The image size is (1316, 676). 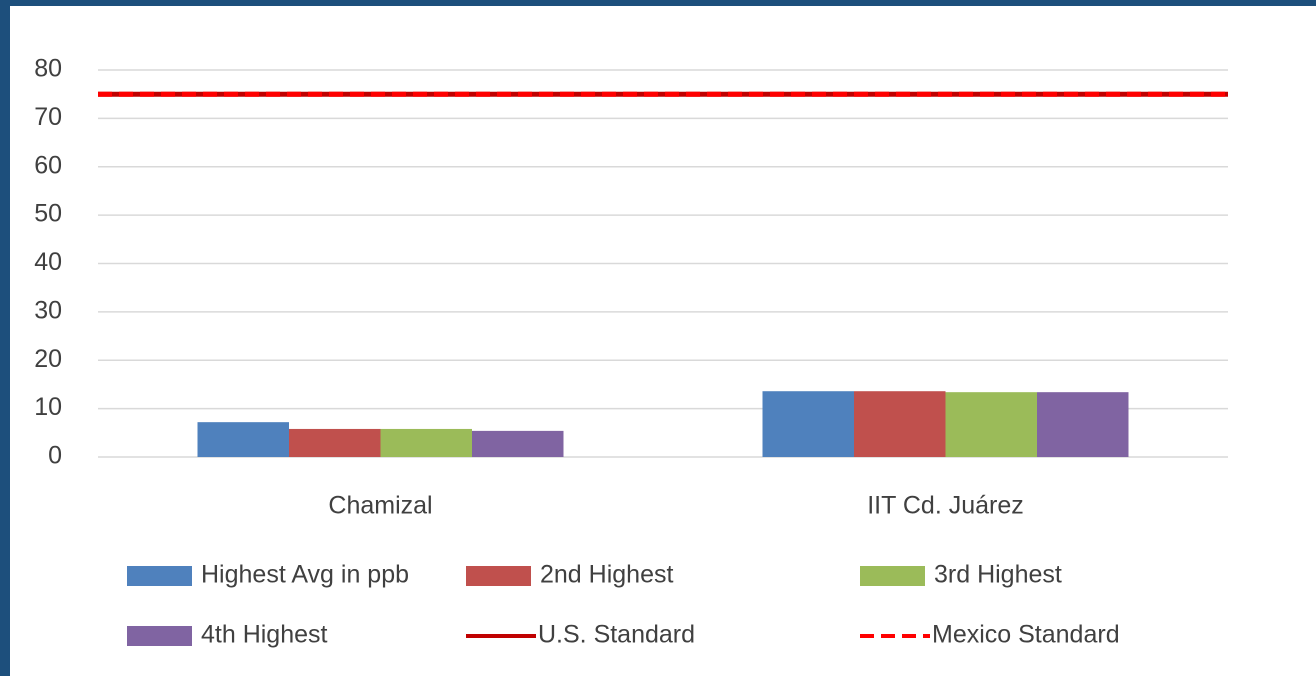 What do you see at coordinates (55, 456) in the screenshot?
I see `y-tick-label: 0` at bounding box center [55, 456].